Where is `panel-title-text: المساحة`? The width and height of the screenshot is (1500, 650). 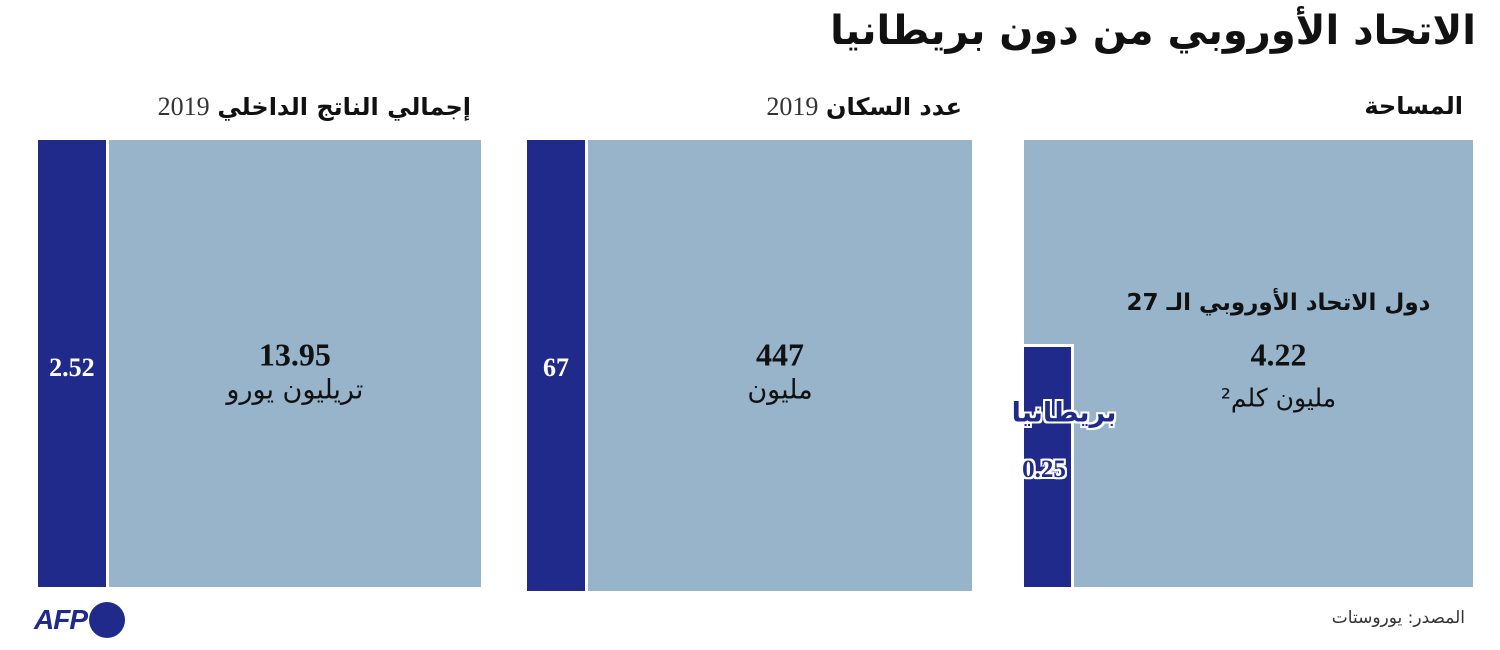
panel-title-text: المساحة is located at coordinates (1413, 106).